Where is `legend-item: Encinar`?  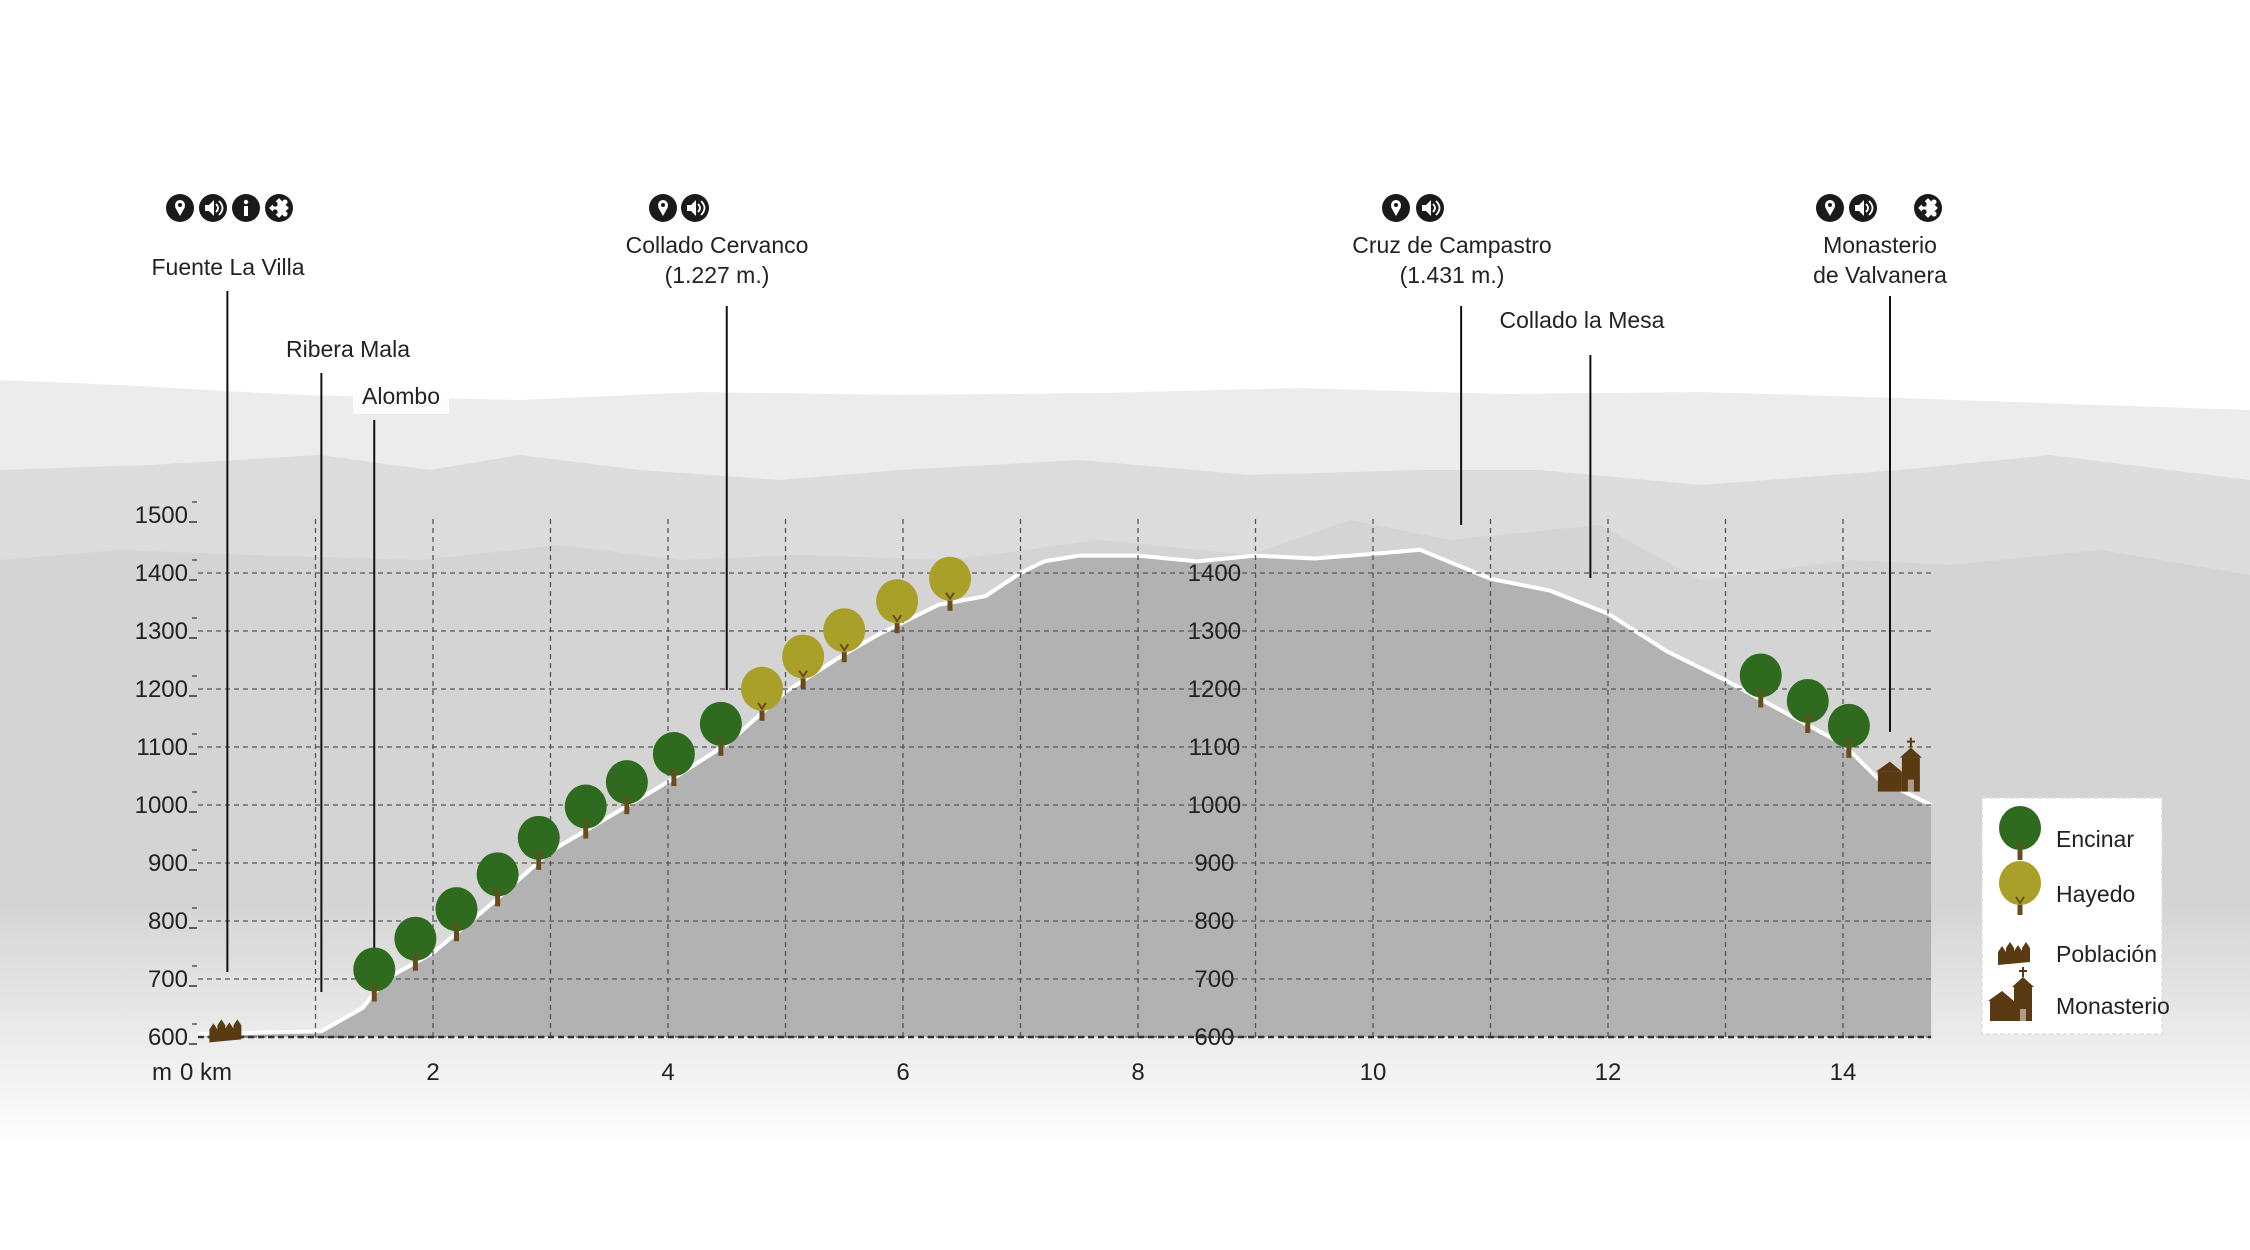 legend-item: Encinar is located at coordinates (2066, 833).